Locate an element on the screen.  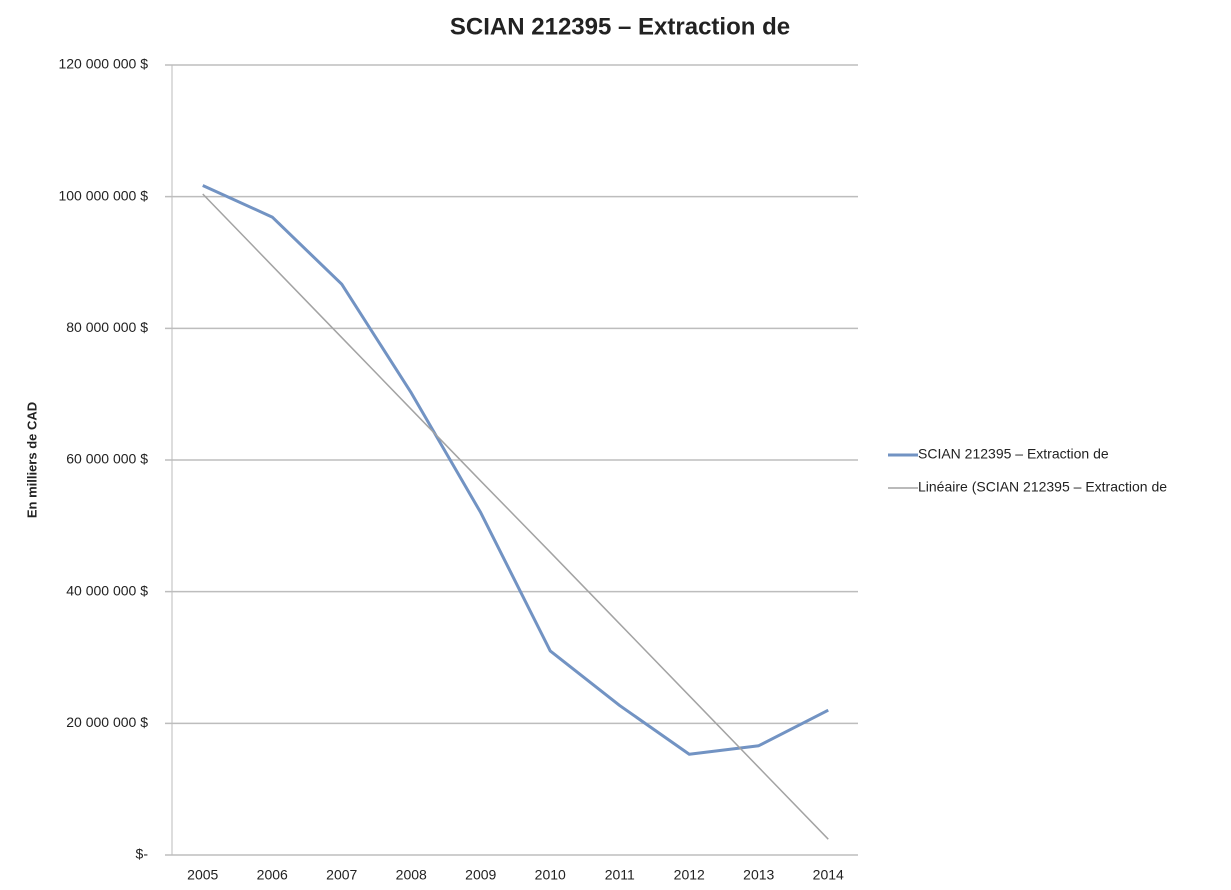
y-tick-label: 120 000 000 $ is located at coordinates (103, 64).